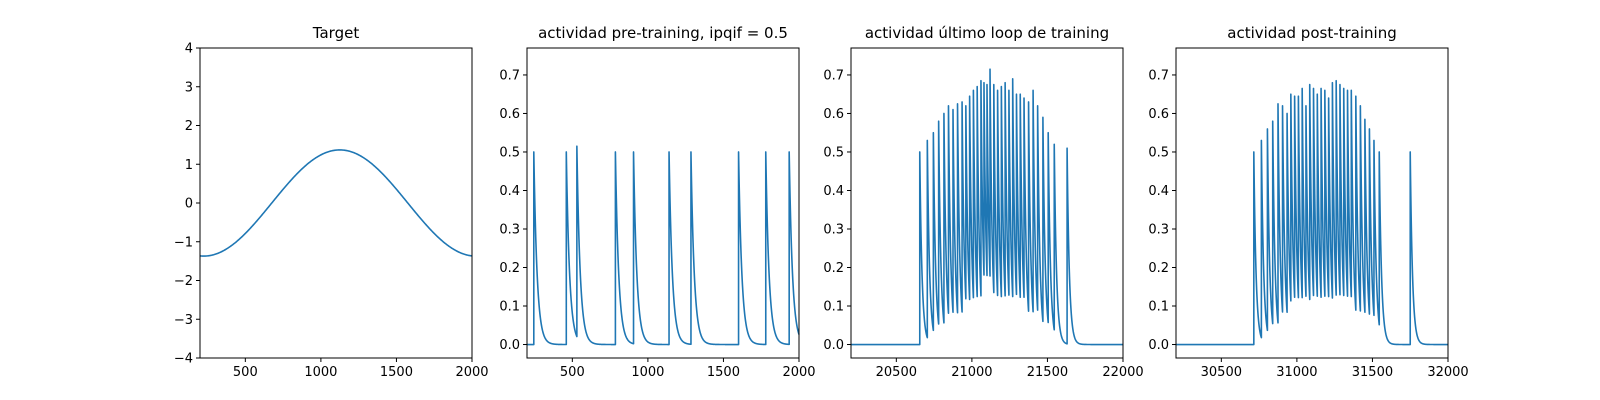 This screenshot has height=400, width=1600. I want to click on y-tick-label: 2, so click(189, 126).